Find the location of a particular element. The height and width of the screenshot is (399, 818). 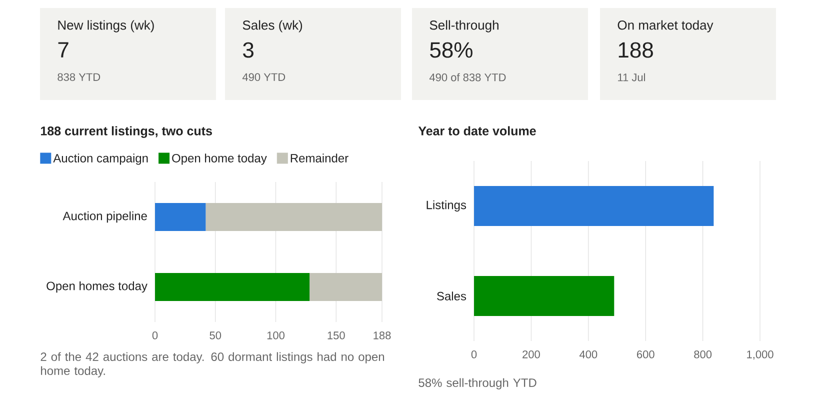

x-tick-label: 1,000 is located at coordinates (760, 355).